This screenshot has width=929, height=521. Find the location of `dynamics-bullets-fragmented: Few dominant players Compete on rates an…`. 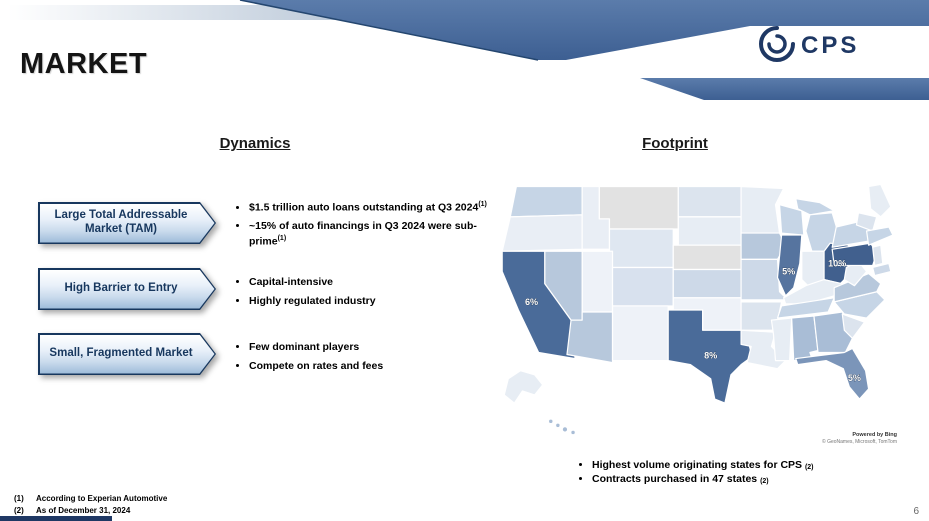

dynamics-bullets-fragmented: Few dominant players Compete on rates an… is located at coordinates (367, 359).